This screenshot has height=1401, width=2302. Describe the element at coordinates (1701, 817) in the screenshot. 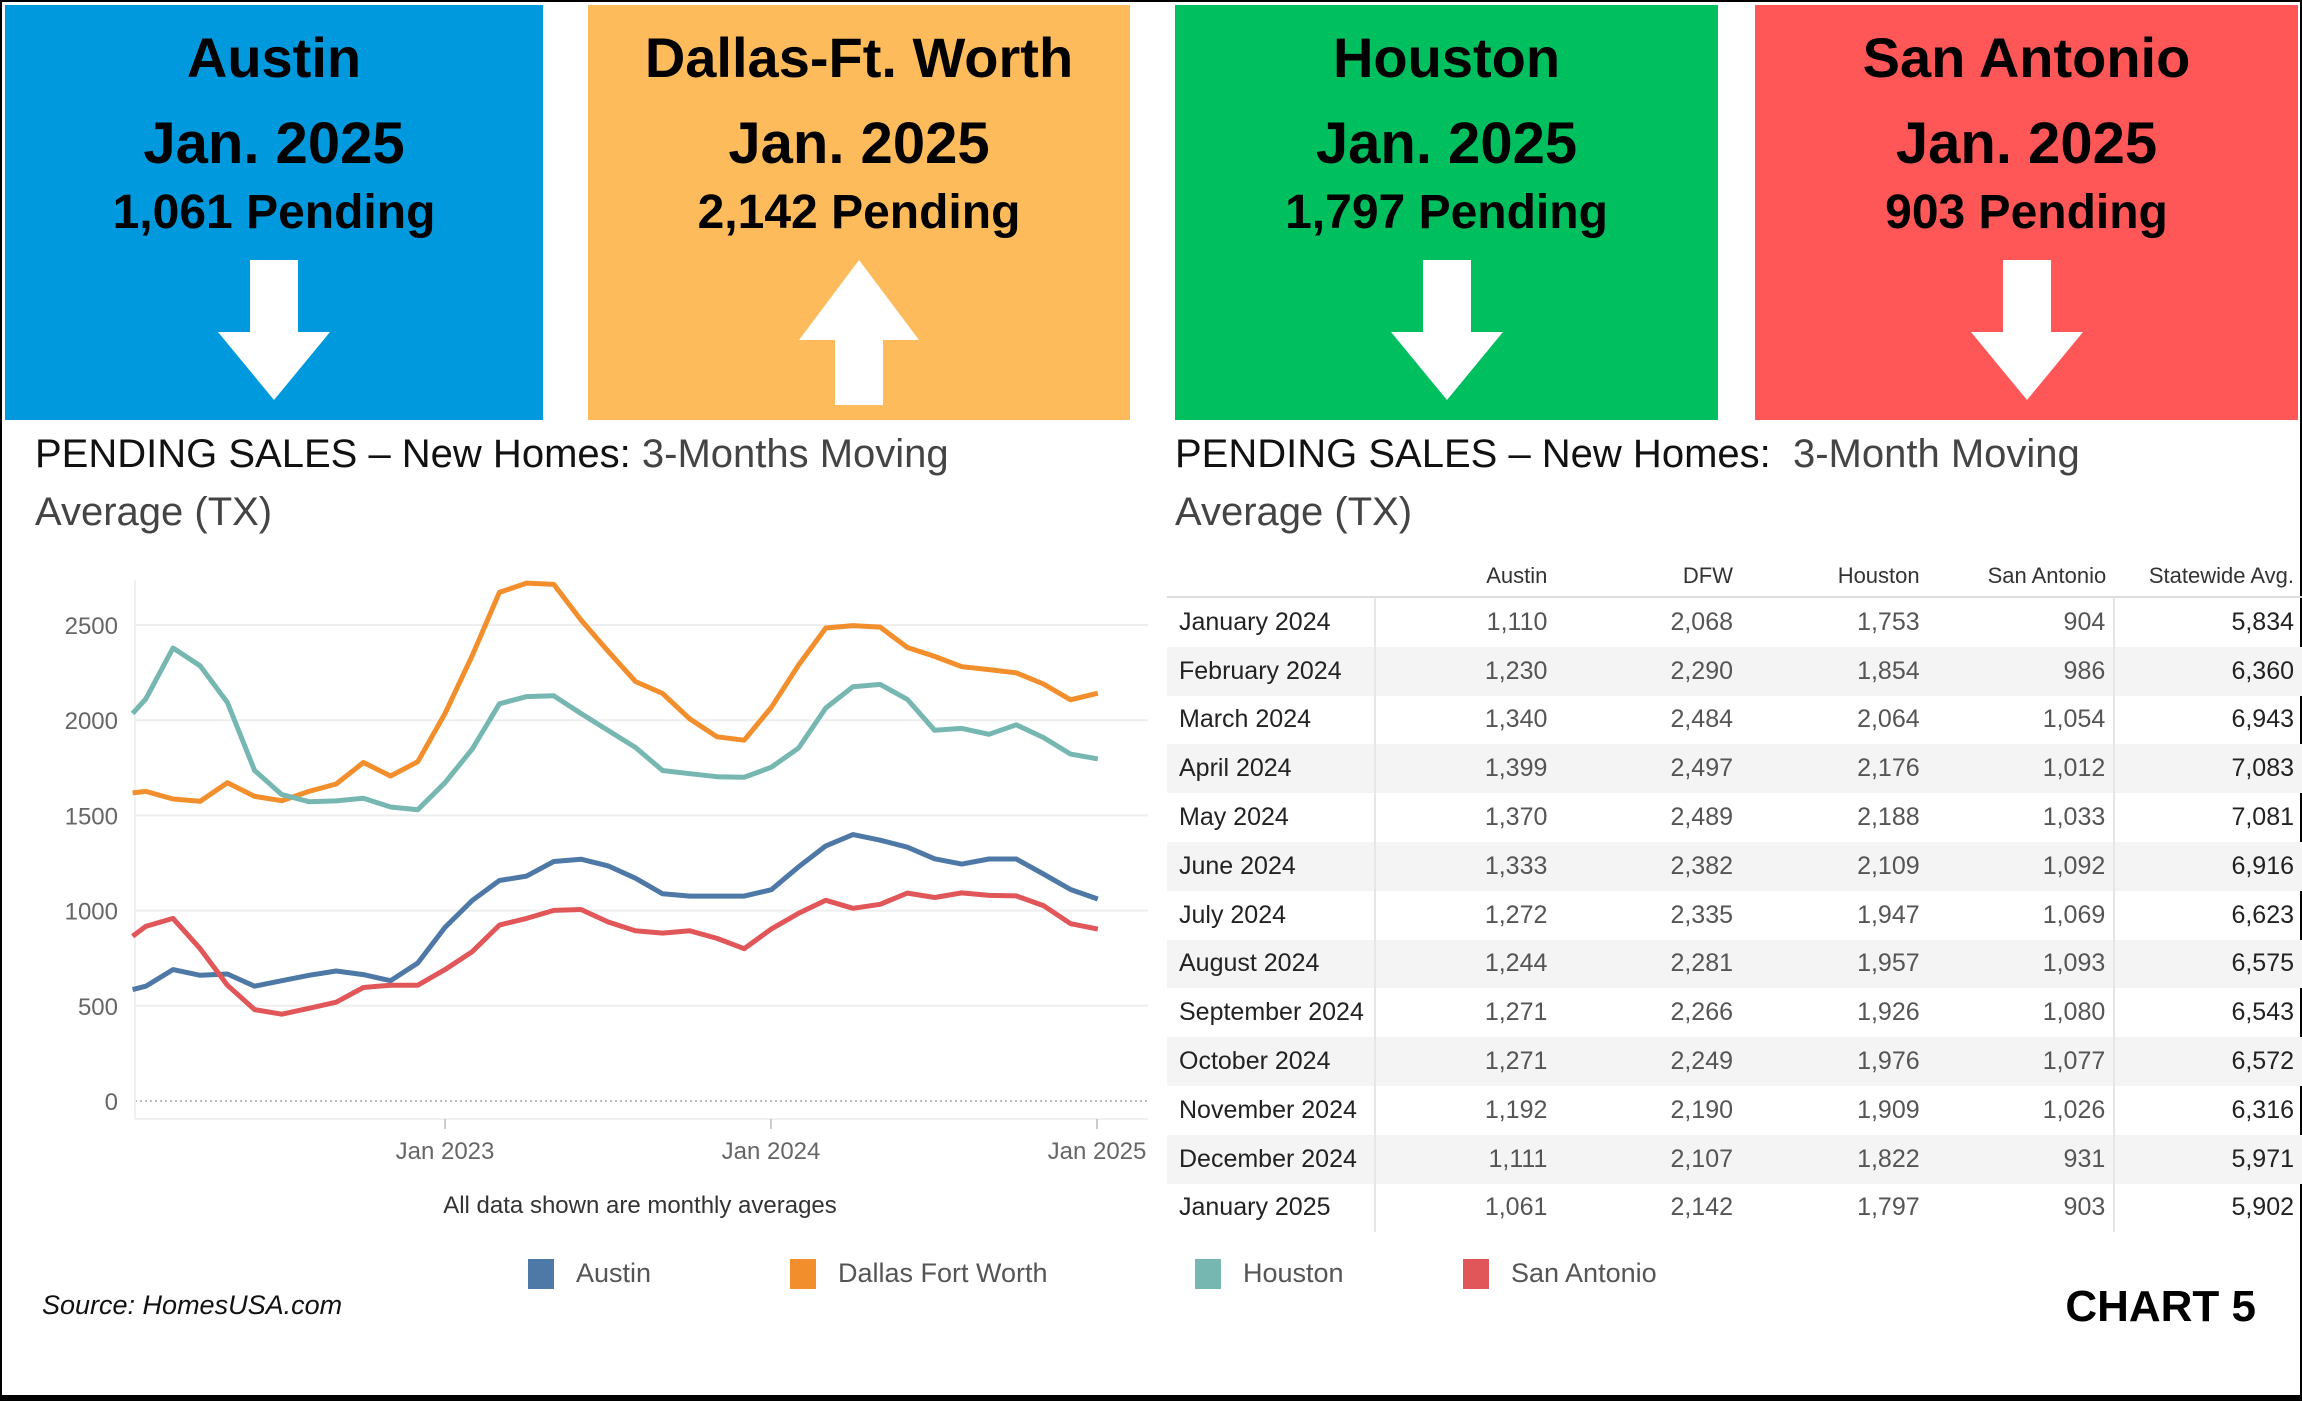

I see `table-cell: 2,489` at that location.